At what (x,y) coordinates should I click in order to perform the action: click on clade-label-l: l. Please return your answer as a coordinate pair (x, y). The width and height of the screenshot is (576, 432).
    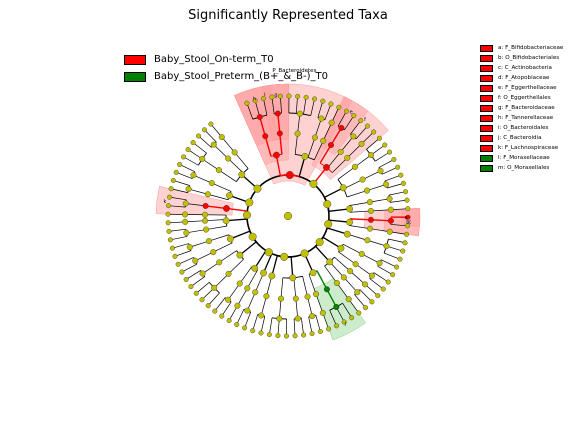
    Looking at the image, I should click on (345, 325).